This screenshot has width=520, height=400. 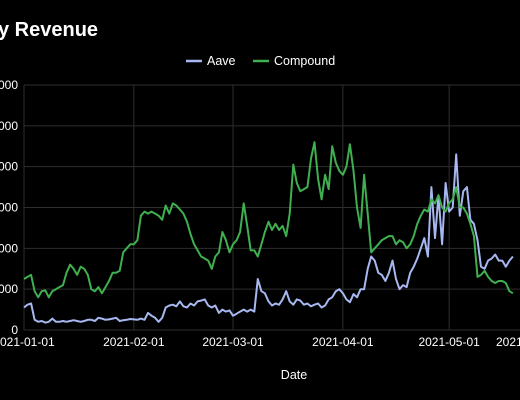 I want to click on legend-compound-label: Compound, so click(x=304, y=61).